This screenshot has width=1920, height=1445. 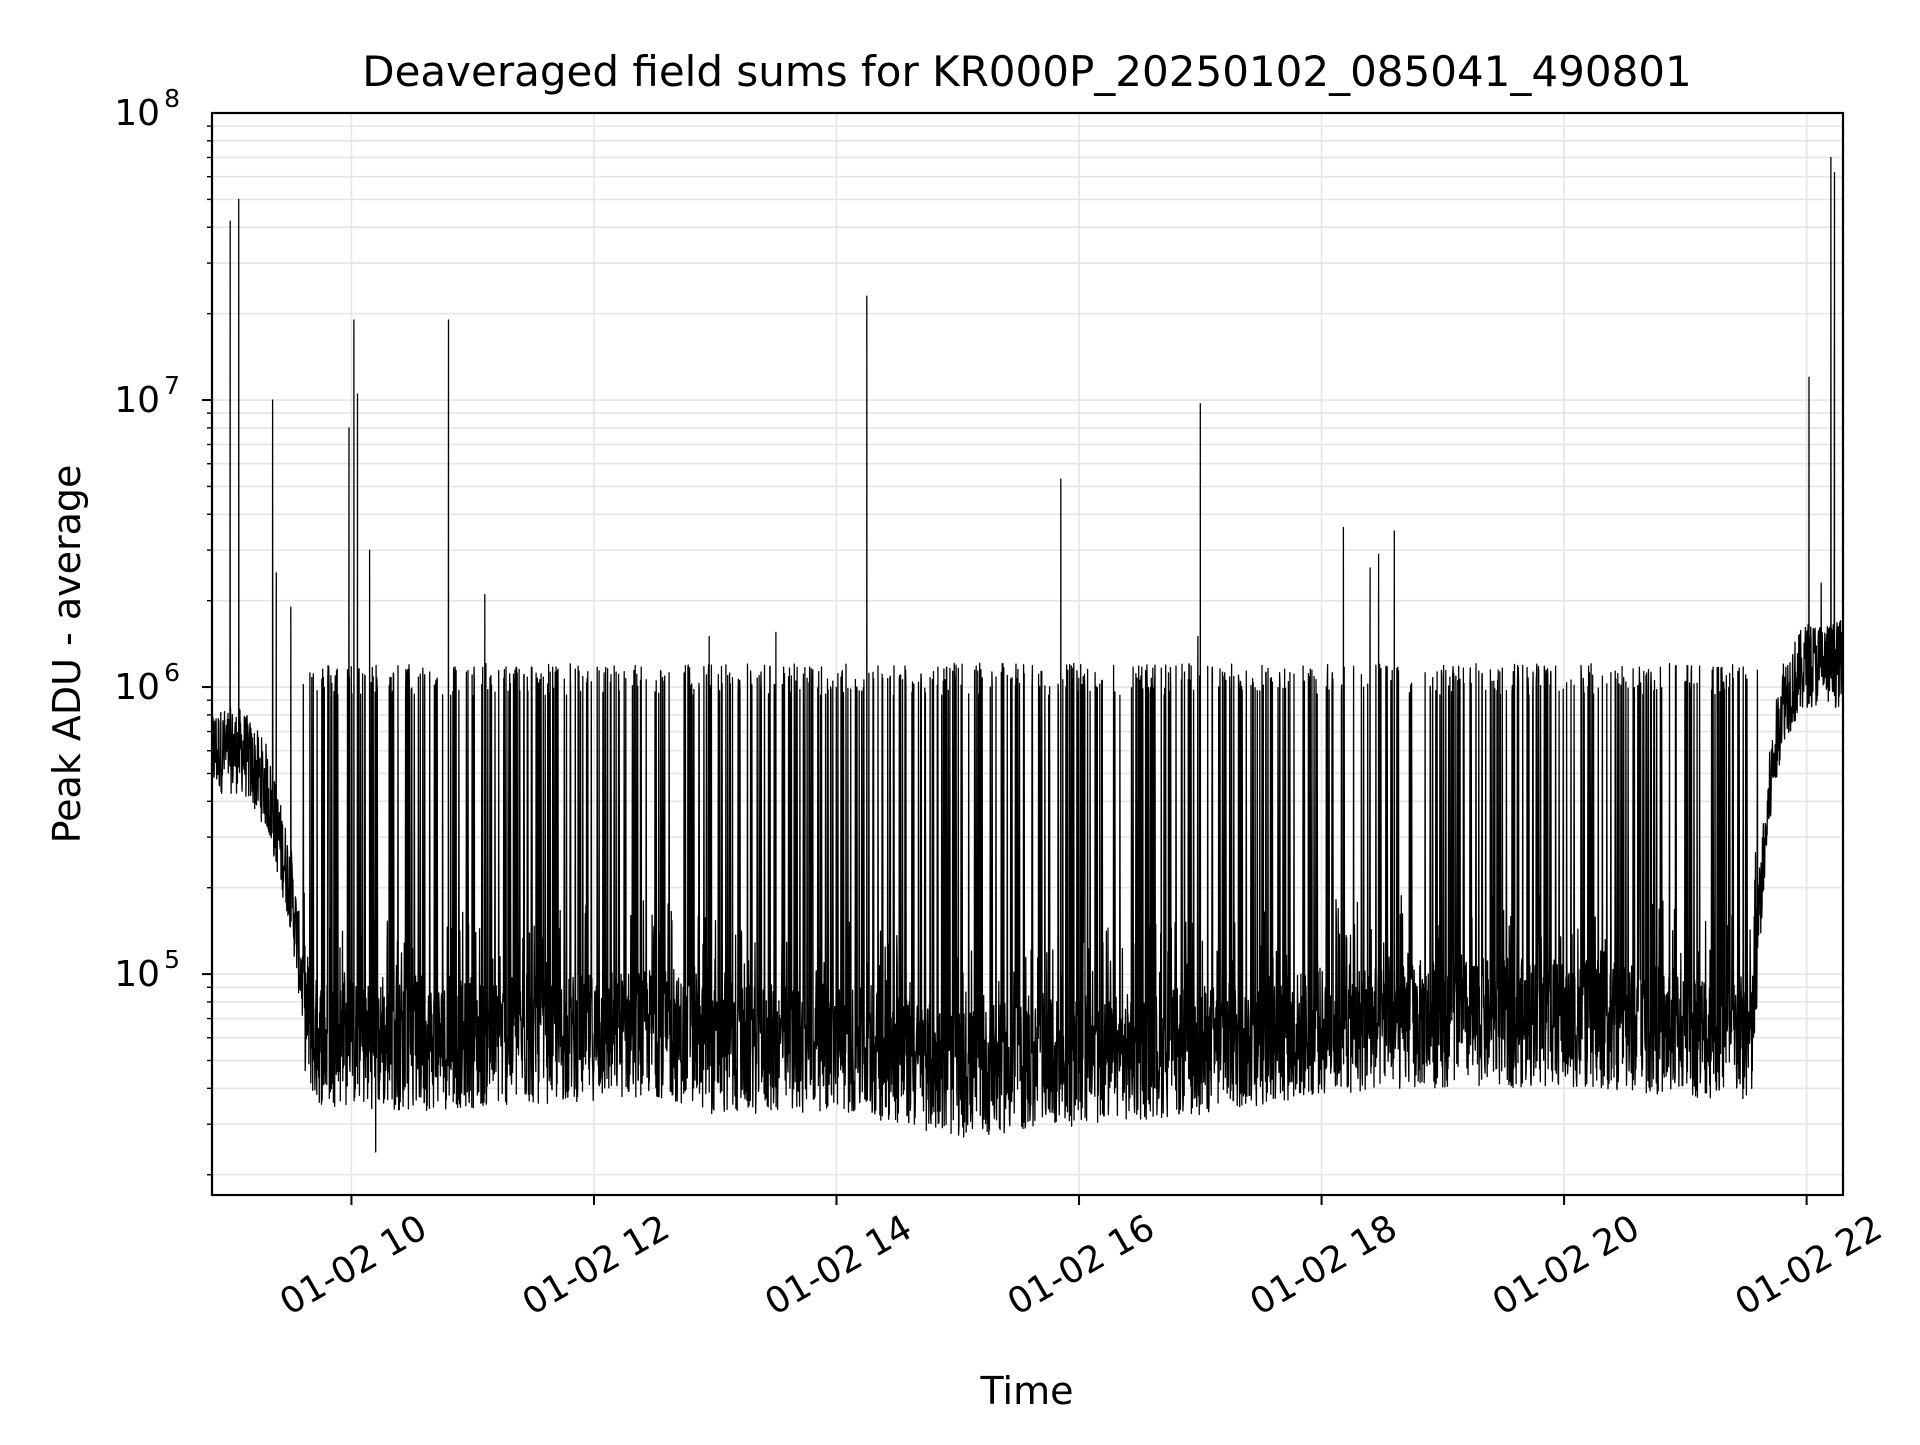 I want to click on x-axis-label: Time, so click(x=1027, y=1391).